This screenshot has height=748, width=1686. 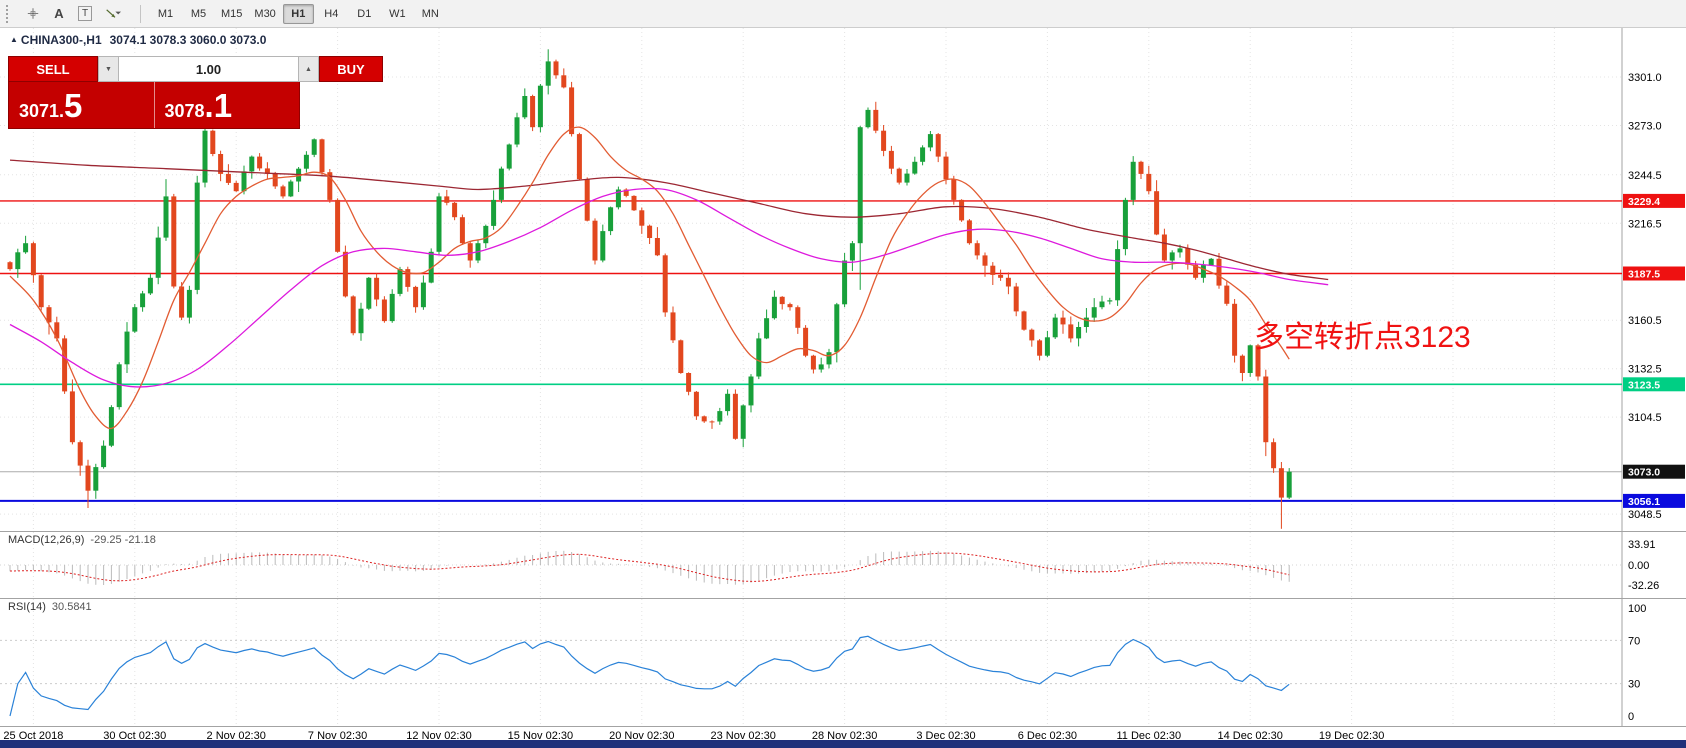 I want to click on svg-text: 3132.5, so click(x=1645, y=370).